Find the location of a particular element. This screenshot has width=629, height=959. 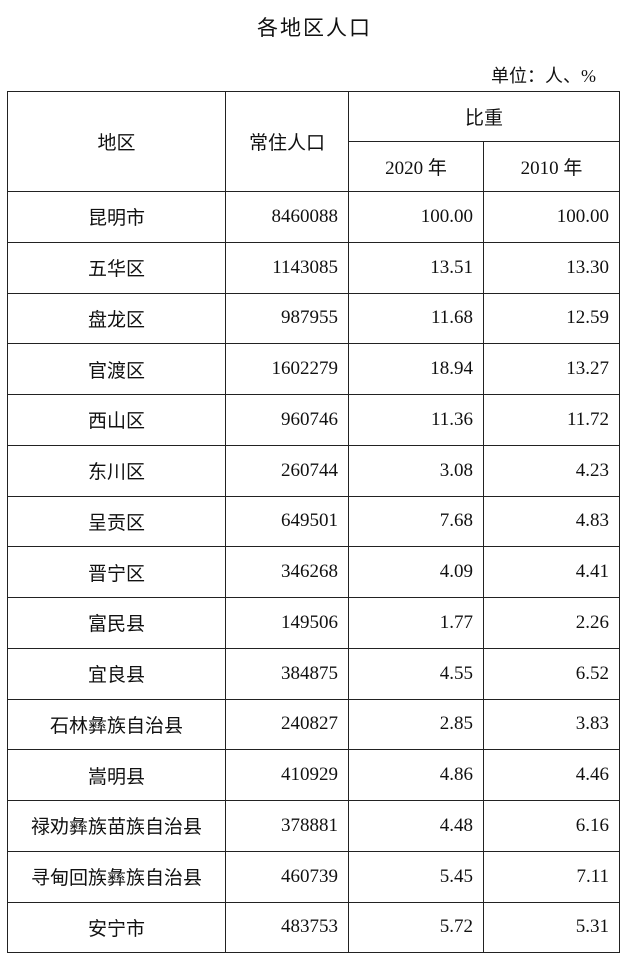

number-cell: 11.72 is located at coordinates (551, 420).